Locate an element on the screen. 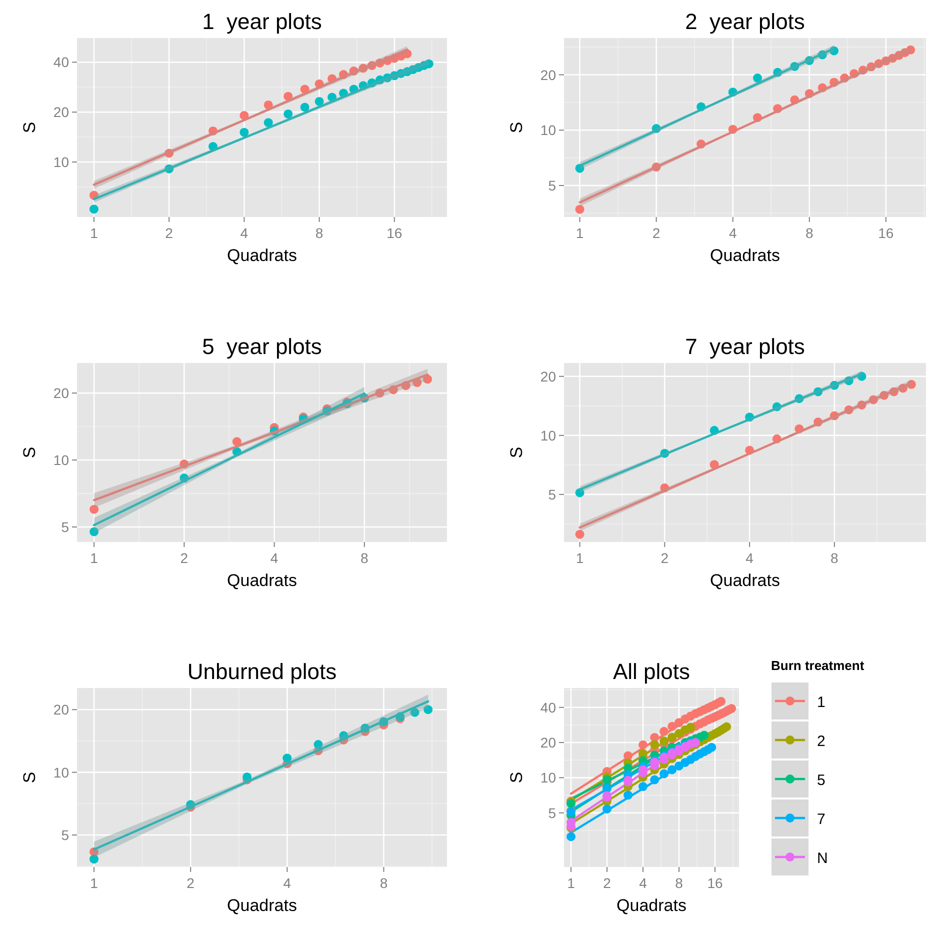 This screenshot has height=926, width=931. chart-title: 7 year plots is located at coordinates (745, 346).